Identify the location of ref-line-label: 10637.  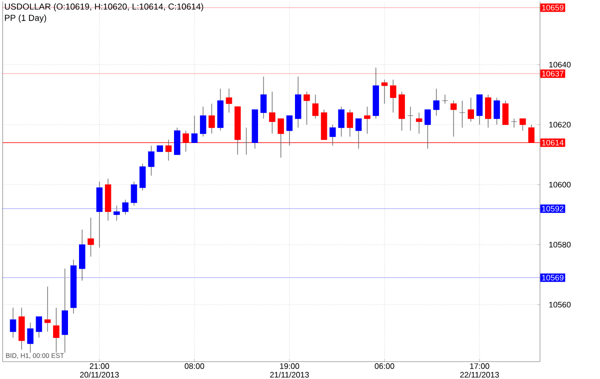
(553, 73).